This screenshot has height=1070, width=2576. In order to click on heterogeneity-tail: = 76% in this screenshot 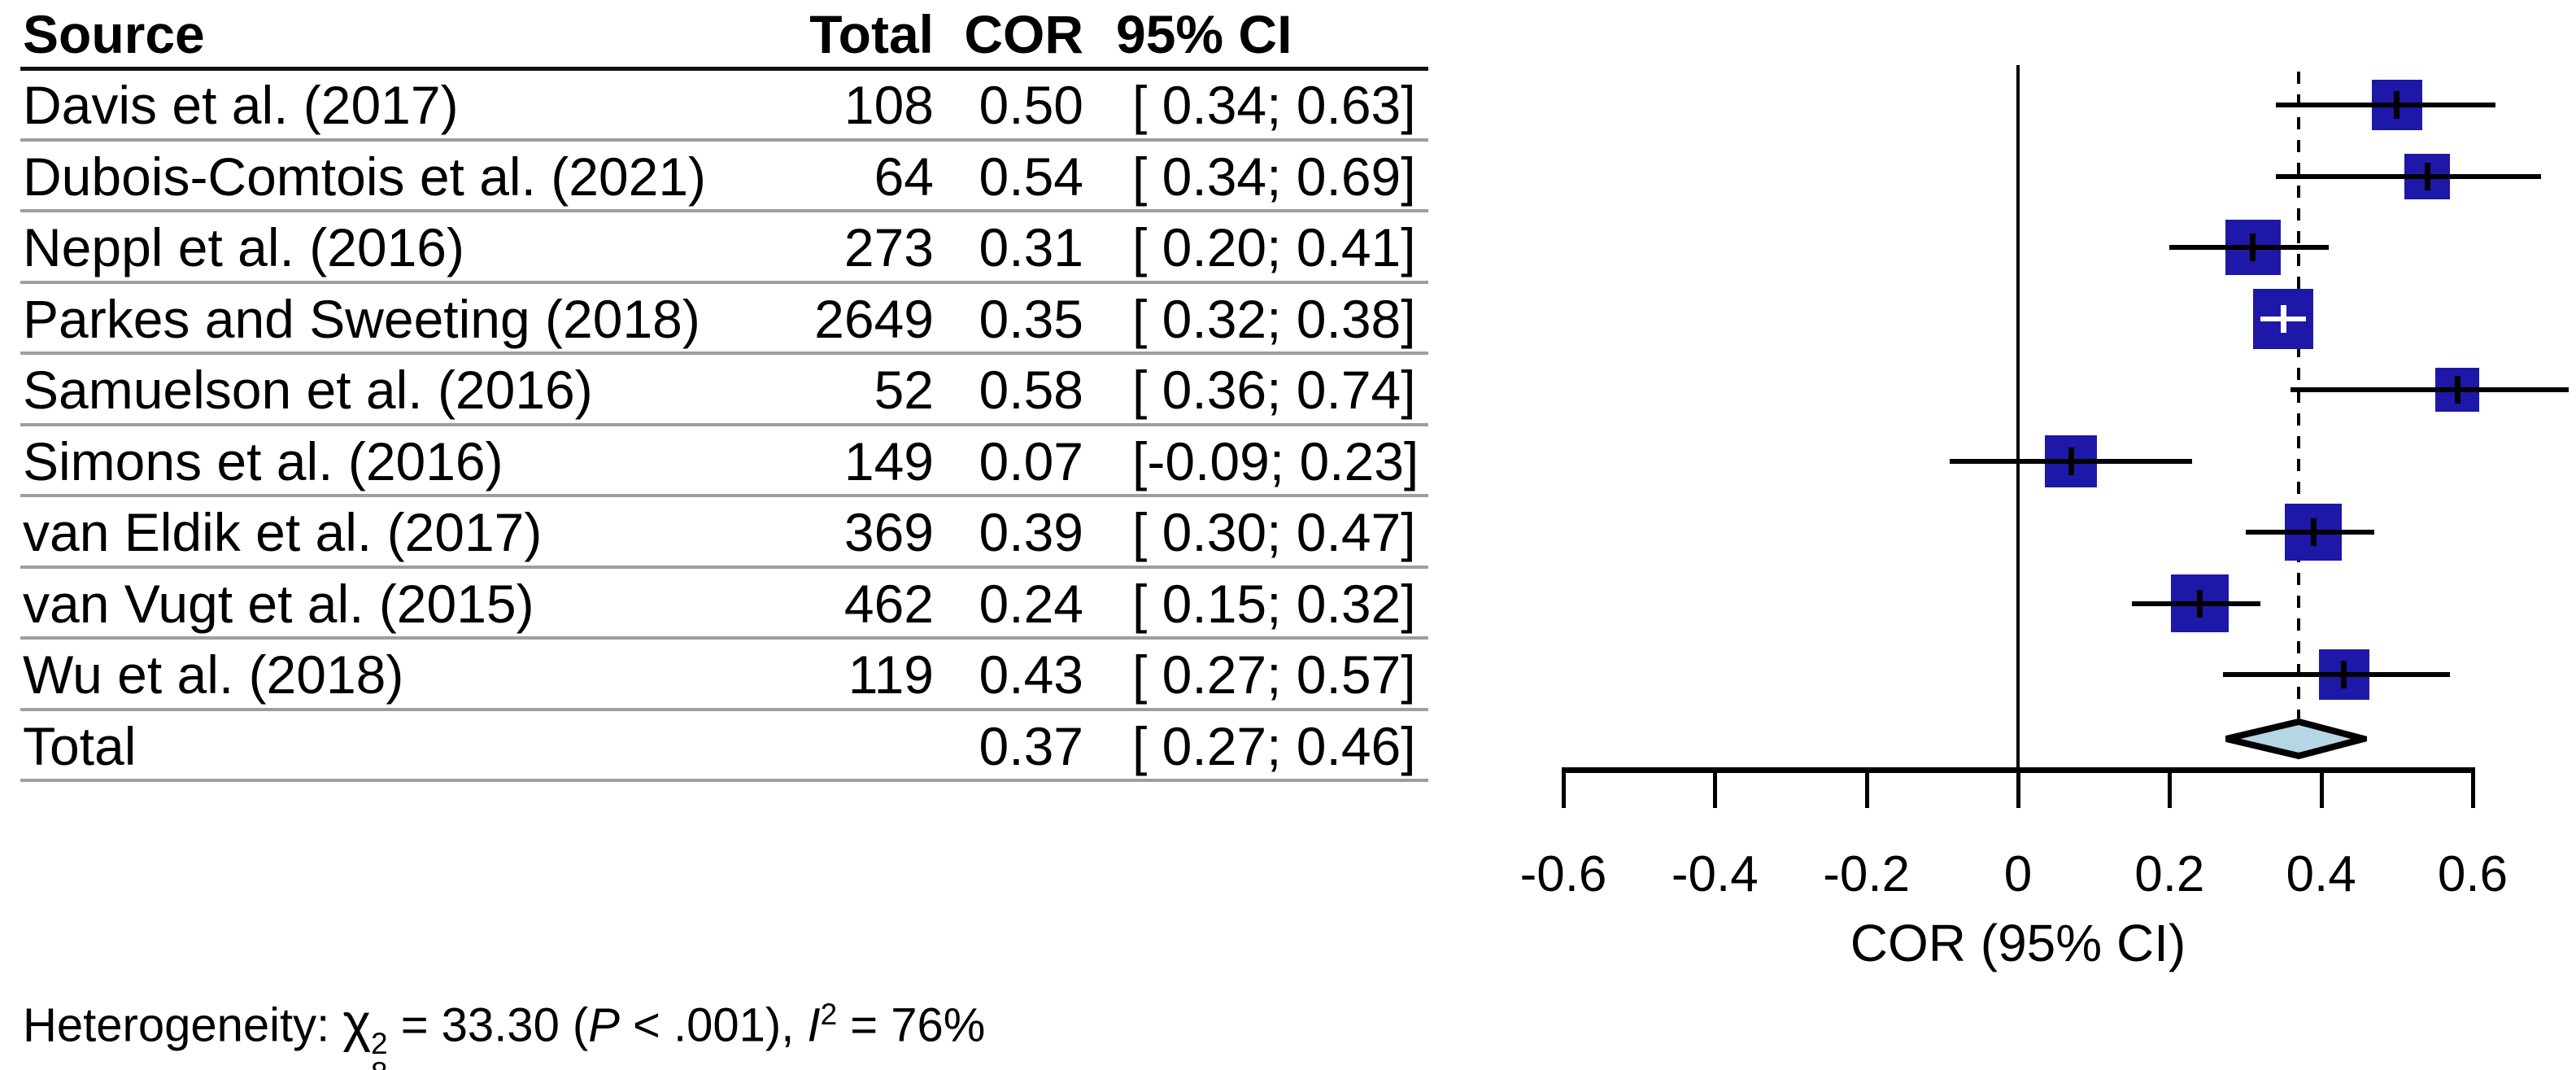, I will do `click(911, 1025)`.